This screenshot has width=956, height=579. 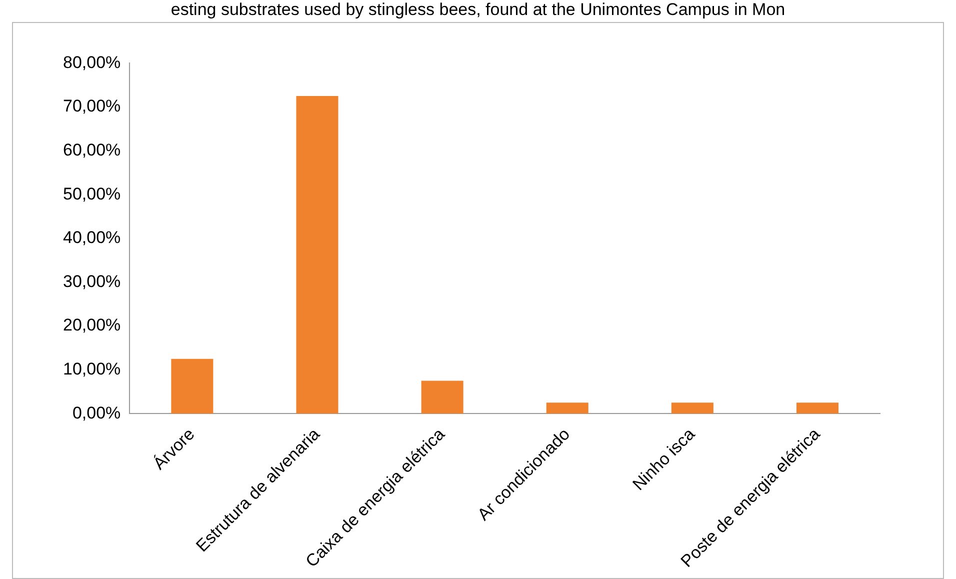 What do you see at coordinates (91, 368) in the screenshot?
I see `y-tick-label: 10,00%` at bounding box center [91, 368].